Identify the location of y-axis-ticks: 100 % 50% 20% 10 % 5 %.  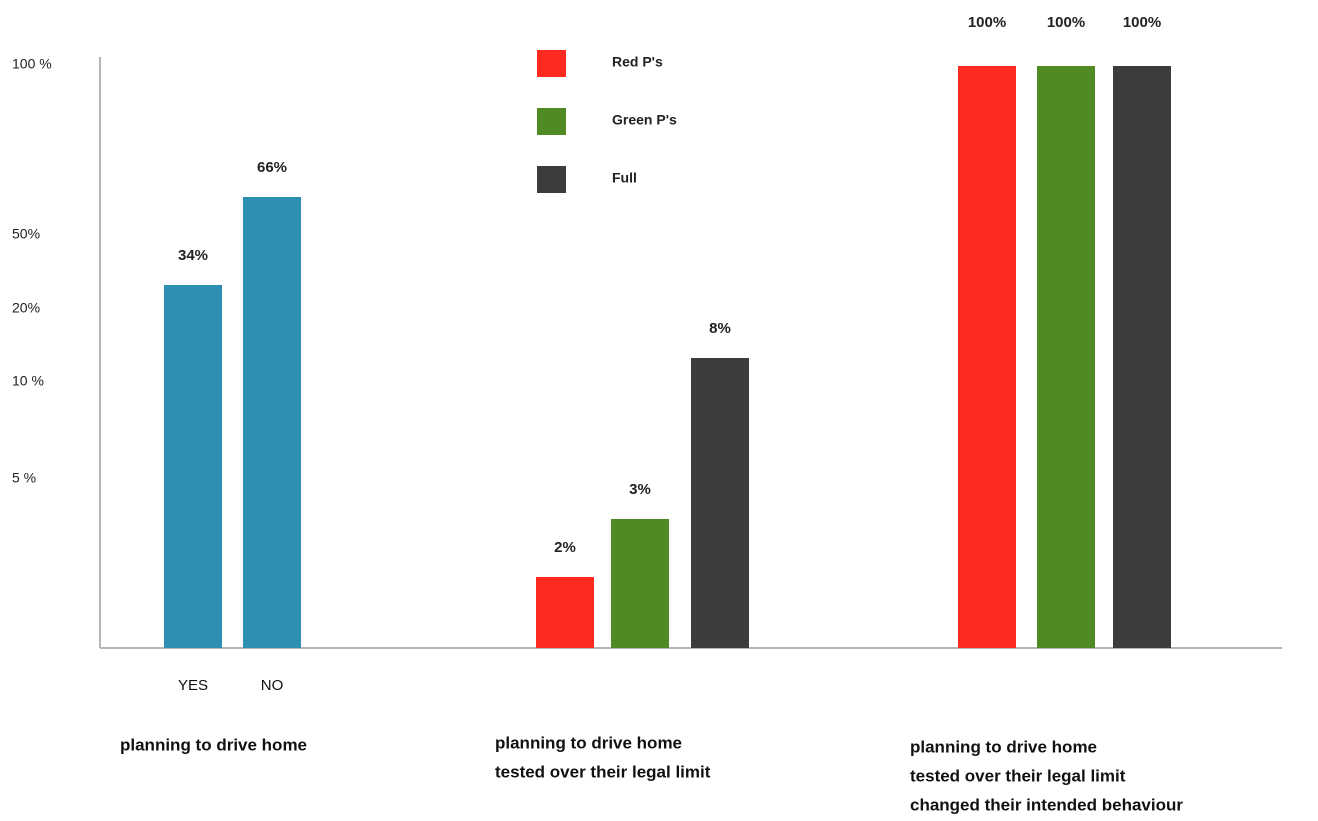
(32, 271).